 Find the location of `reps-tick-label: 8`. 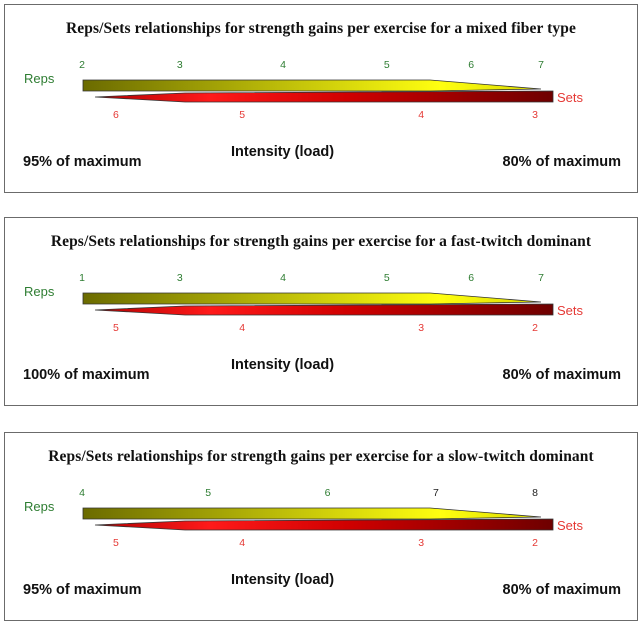

reps-tick-label: 8 is located at coordinates (535, 493).